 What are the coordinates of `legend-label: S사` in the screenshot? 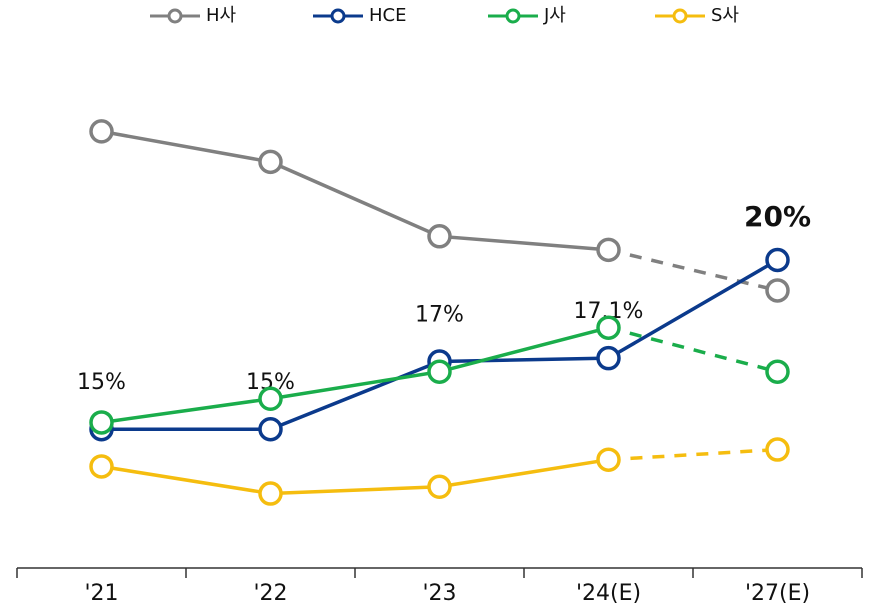 It's located at (725, 15).